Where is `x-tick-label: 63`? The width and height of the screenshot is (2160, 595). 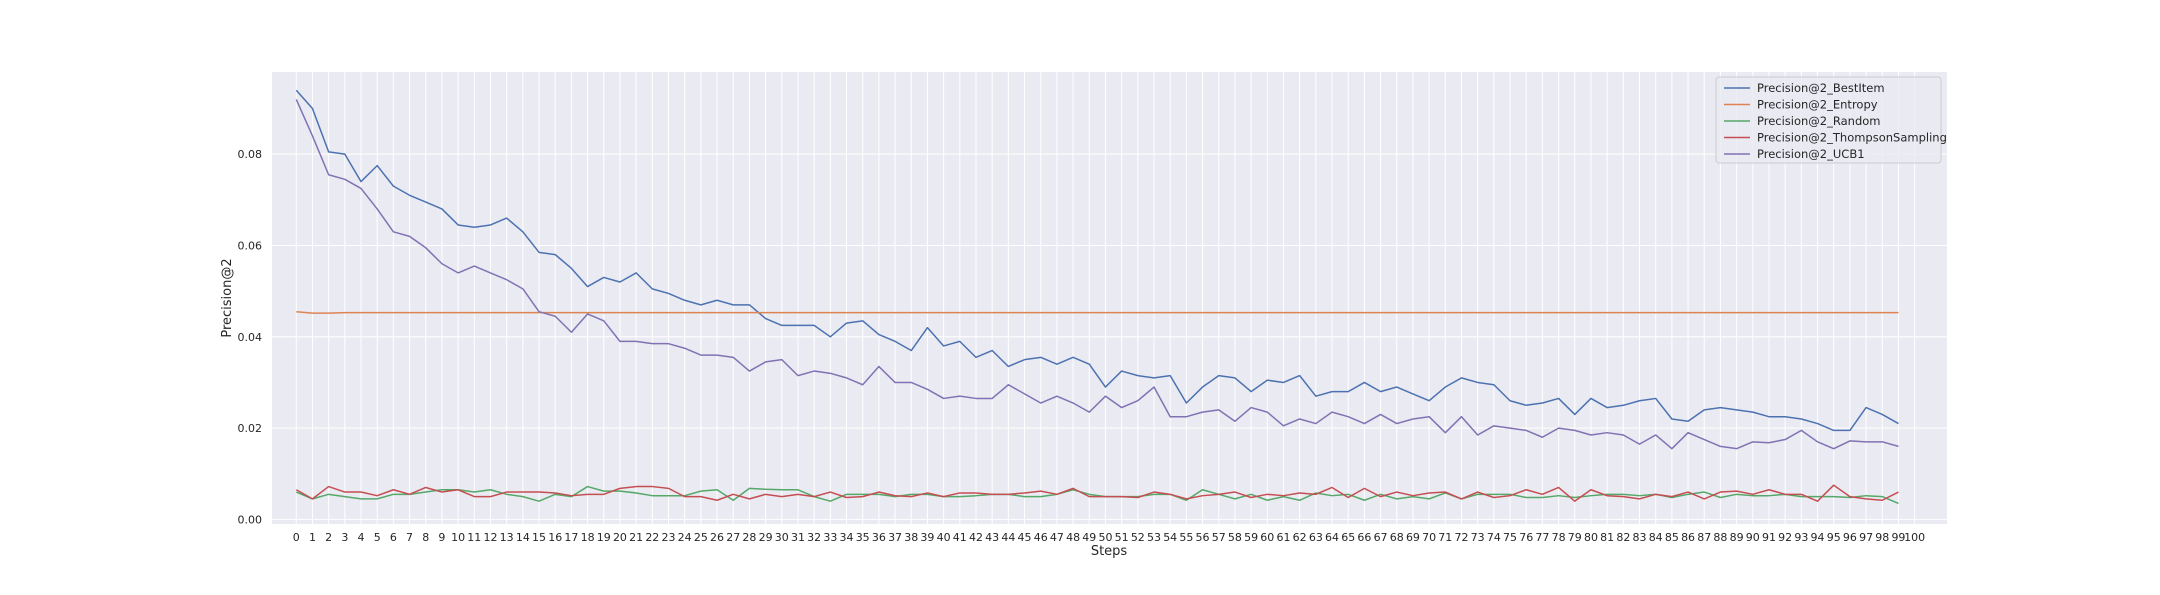 x-tick-label: 63 is located at coordinates (1316, 537).